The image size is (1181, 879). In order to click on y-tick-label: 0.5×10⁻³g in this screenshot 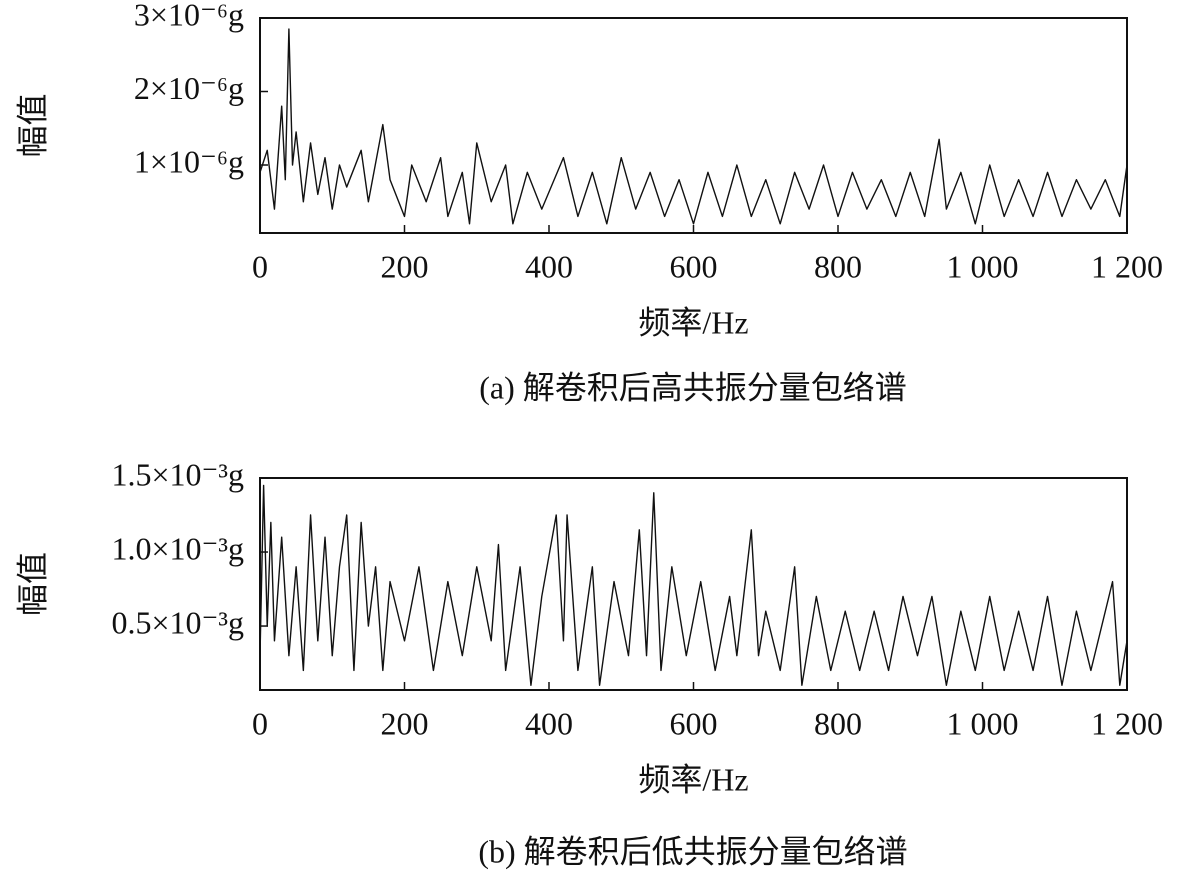, I will do `click(177, 622)`.